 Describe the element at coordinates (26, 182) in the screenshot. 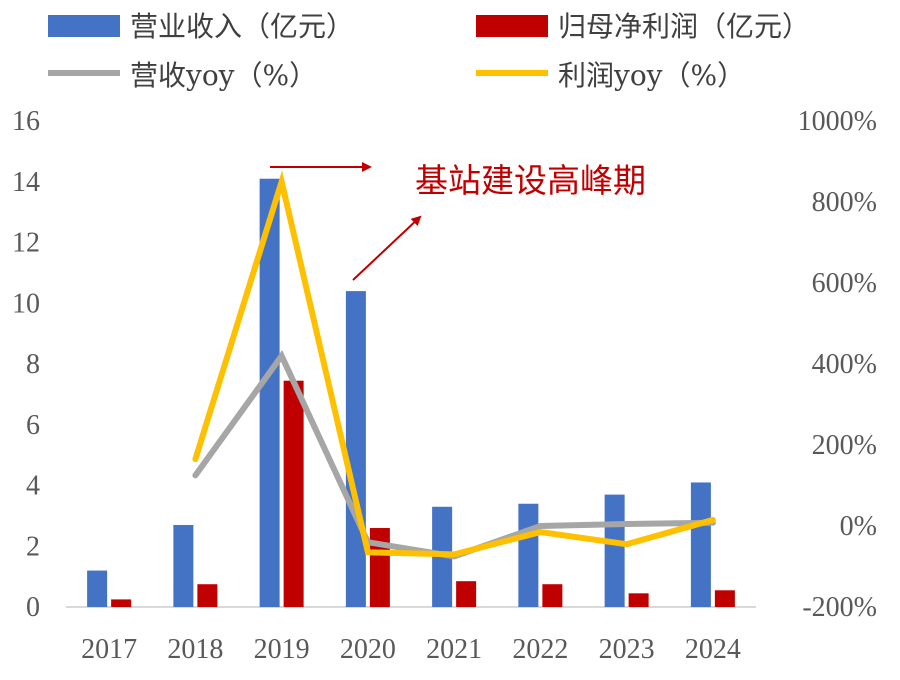

I see `left-tick-label: 14` at that location.